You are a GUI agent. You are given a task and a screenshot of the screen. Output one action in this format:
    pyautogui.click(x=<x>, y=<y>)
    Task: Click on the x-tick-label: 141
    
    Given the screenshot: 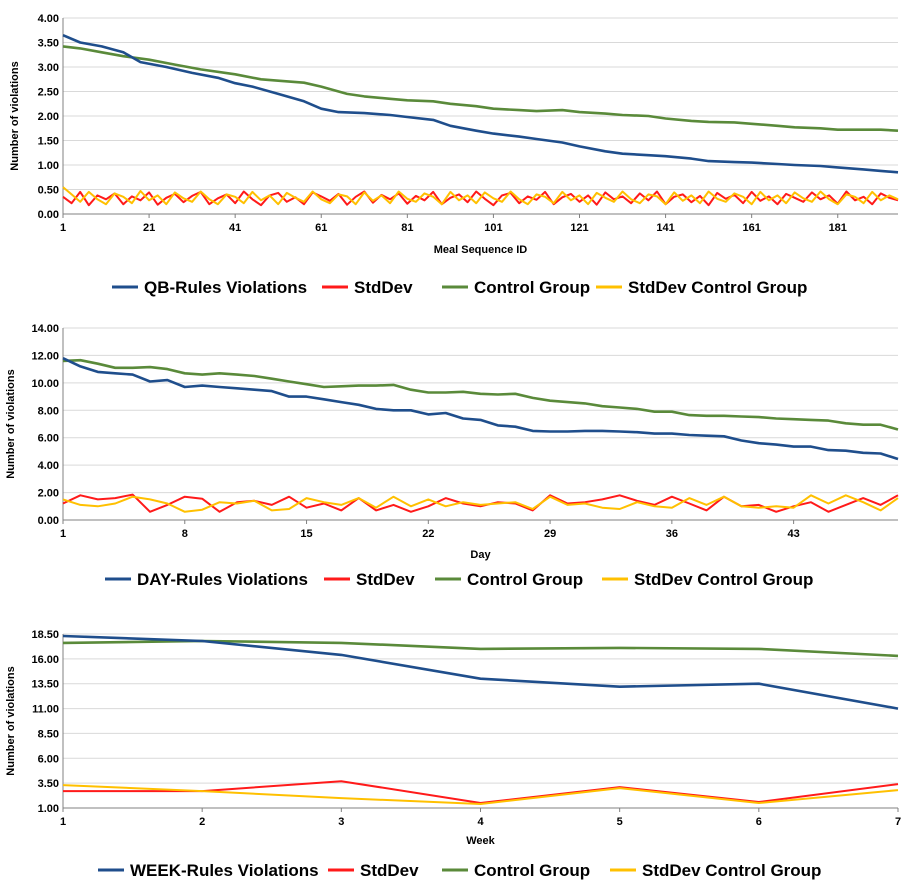 What is the action you would take?
    pyautogui.click(x=665, y=228)
    